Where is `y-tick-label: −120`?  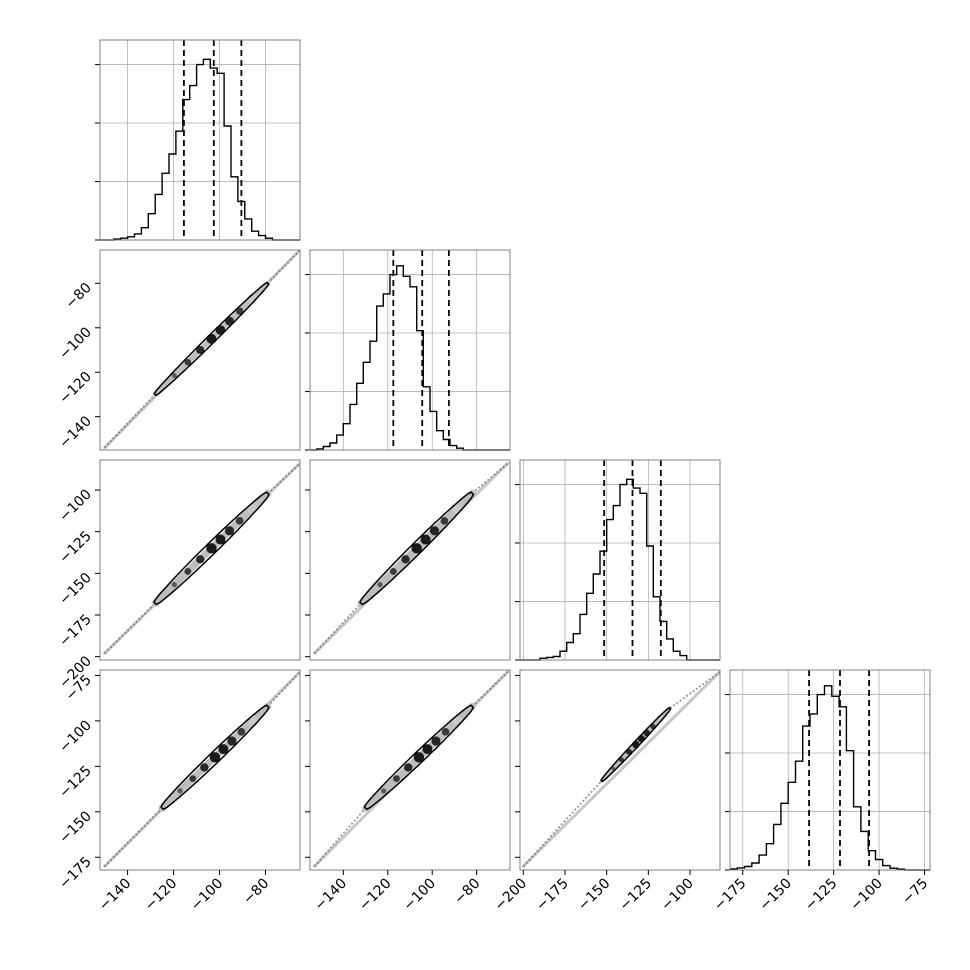
y-tick-label: −120 is located at coordinates (75, 388).